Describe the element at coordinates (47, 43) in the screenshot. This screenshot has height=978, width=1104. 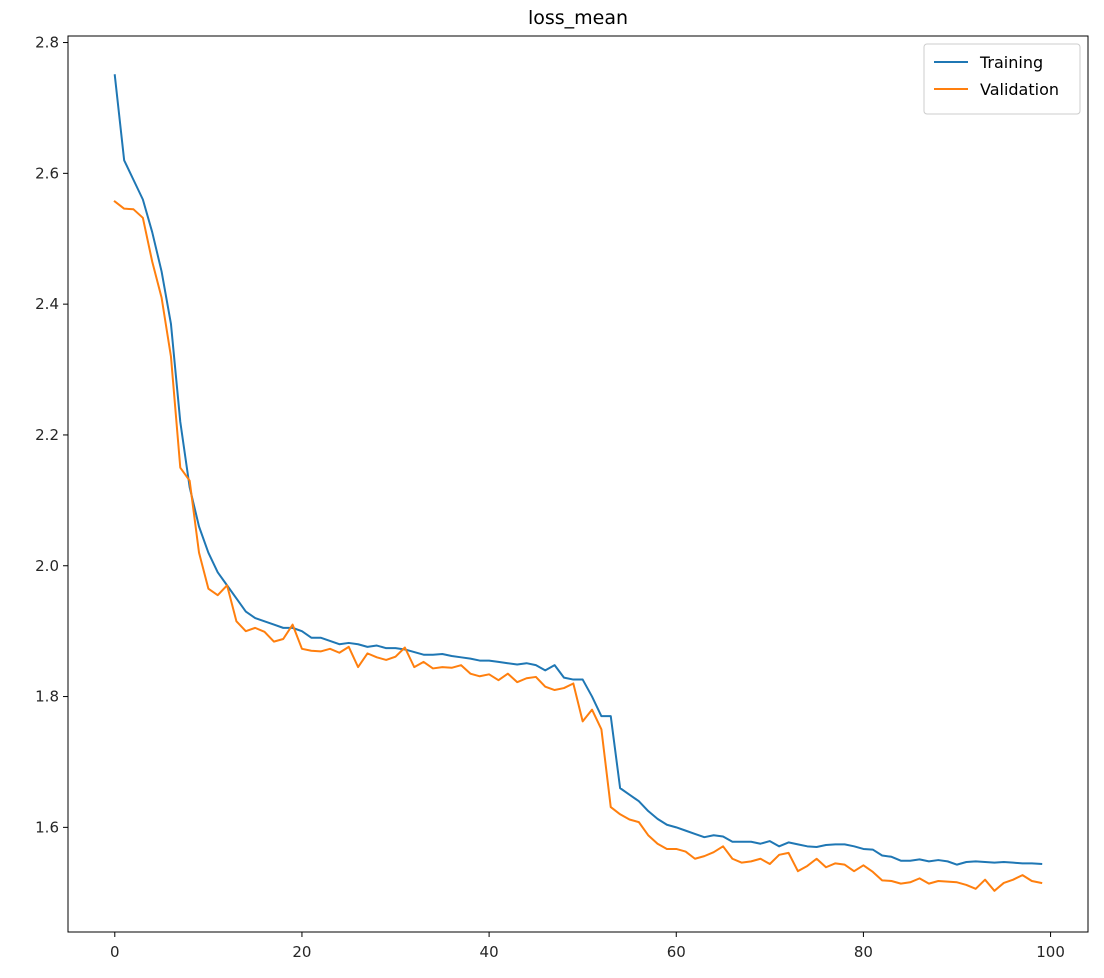
I see `y-tick-label: 2.8` at that location.